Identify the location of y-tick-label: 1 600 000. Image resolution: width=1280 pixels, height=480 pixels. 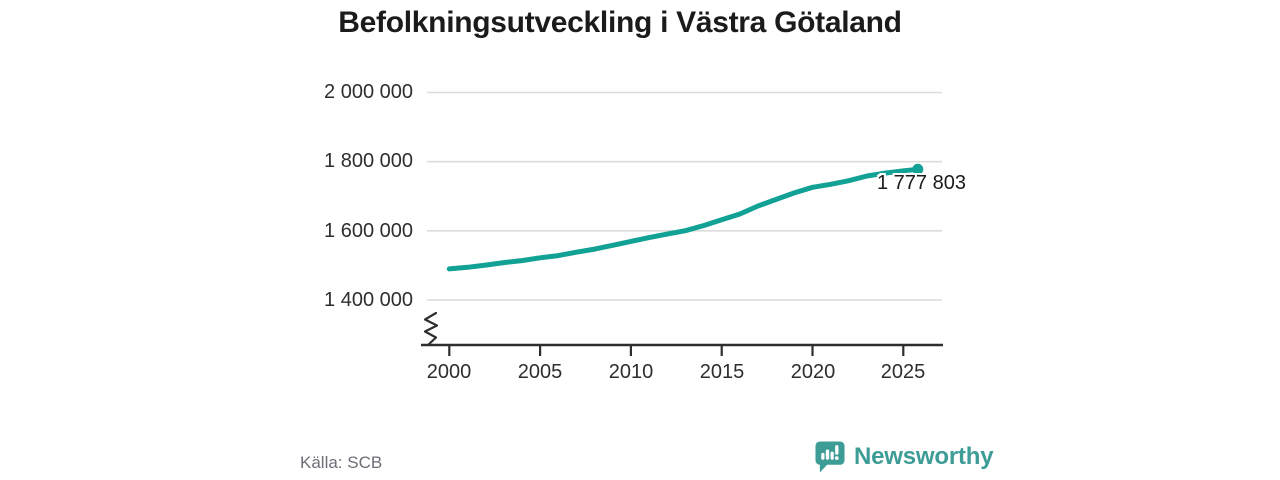
(368, 231).